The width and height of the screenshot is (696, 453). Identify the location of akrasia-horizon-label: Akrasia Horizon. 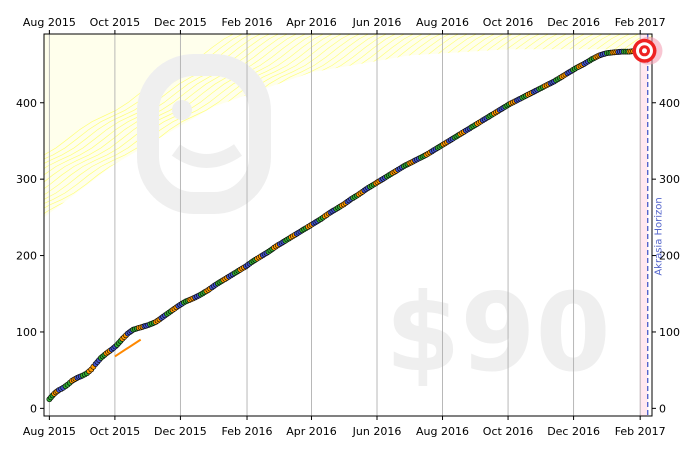
(659, 236).